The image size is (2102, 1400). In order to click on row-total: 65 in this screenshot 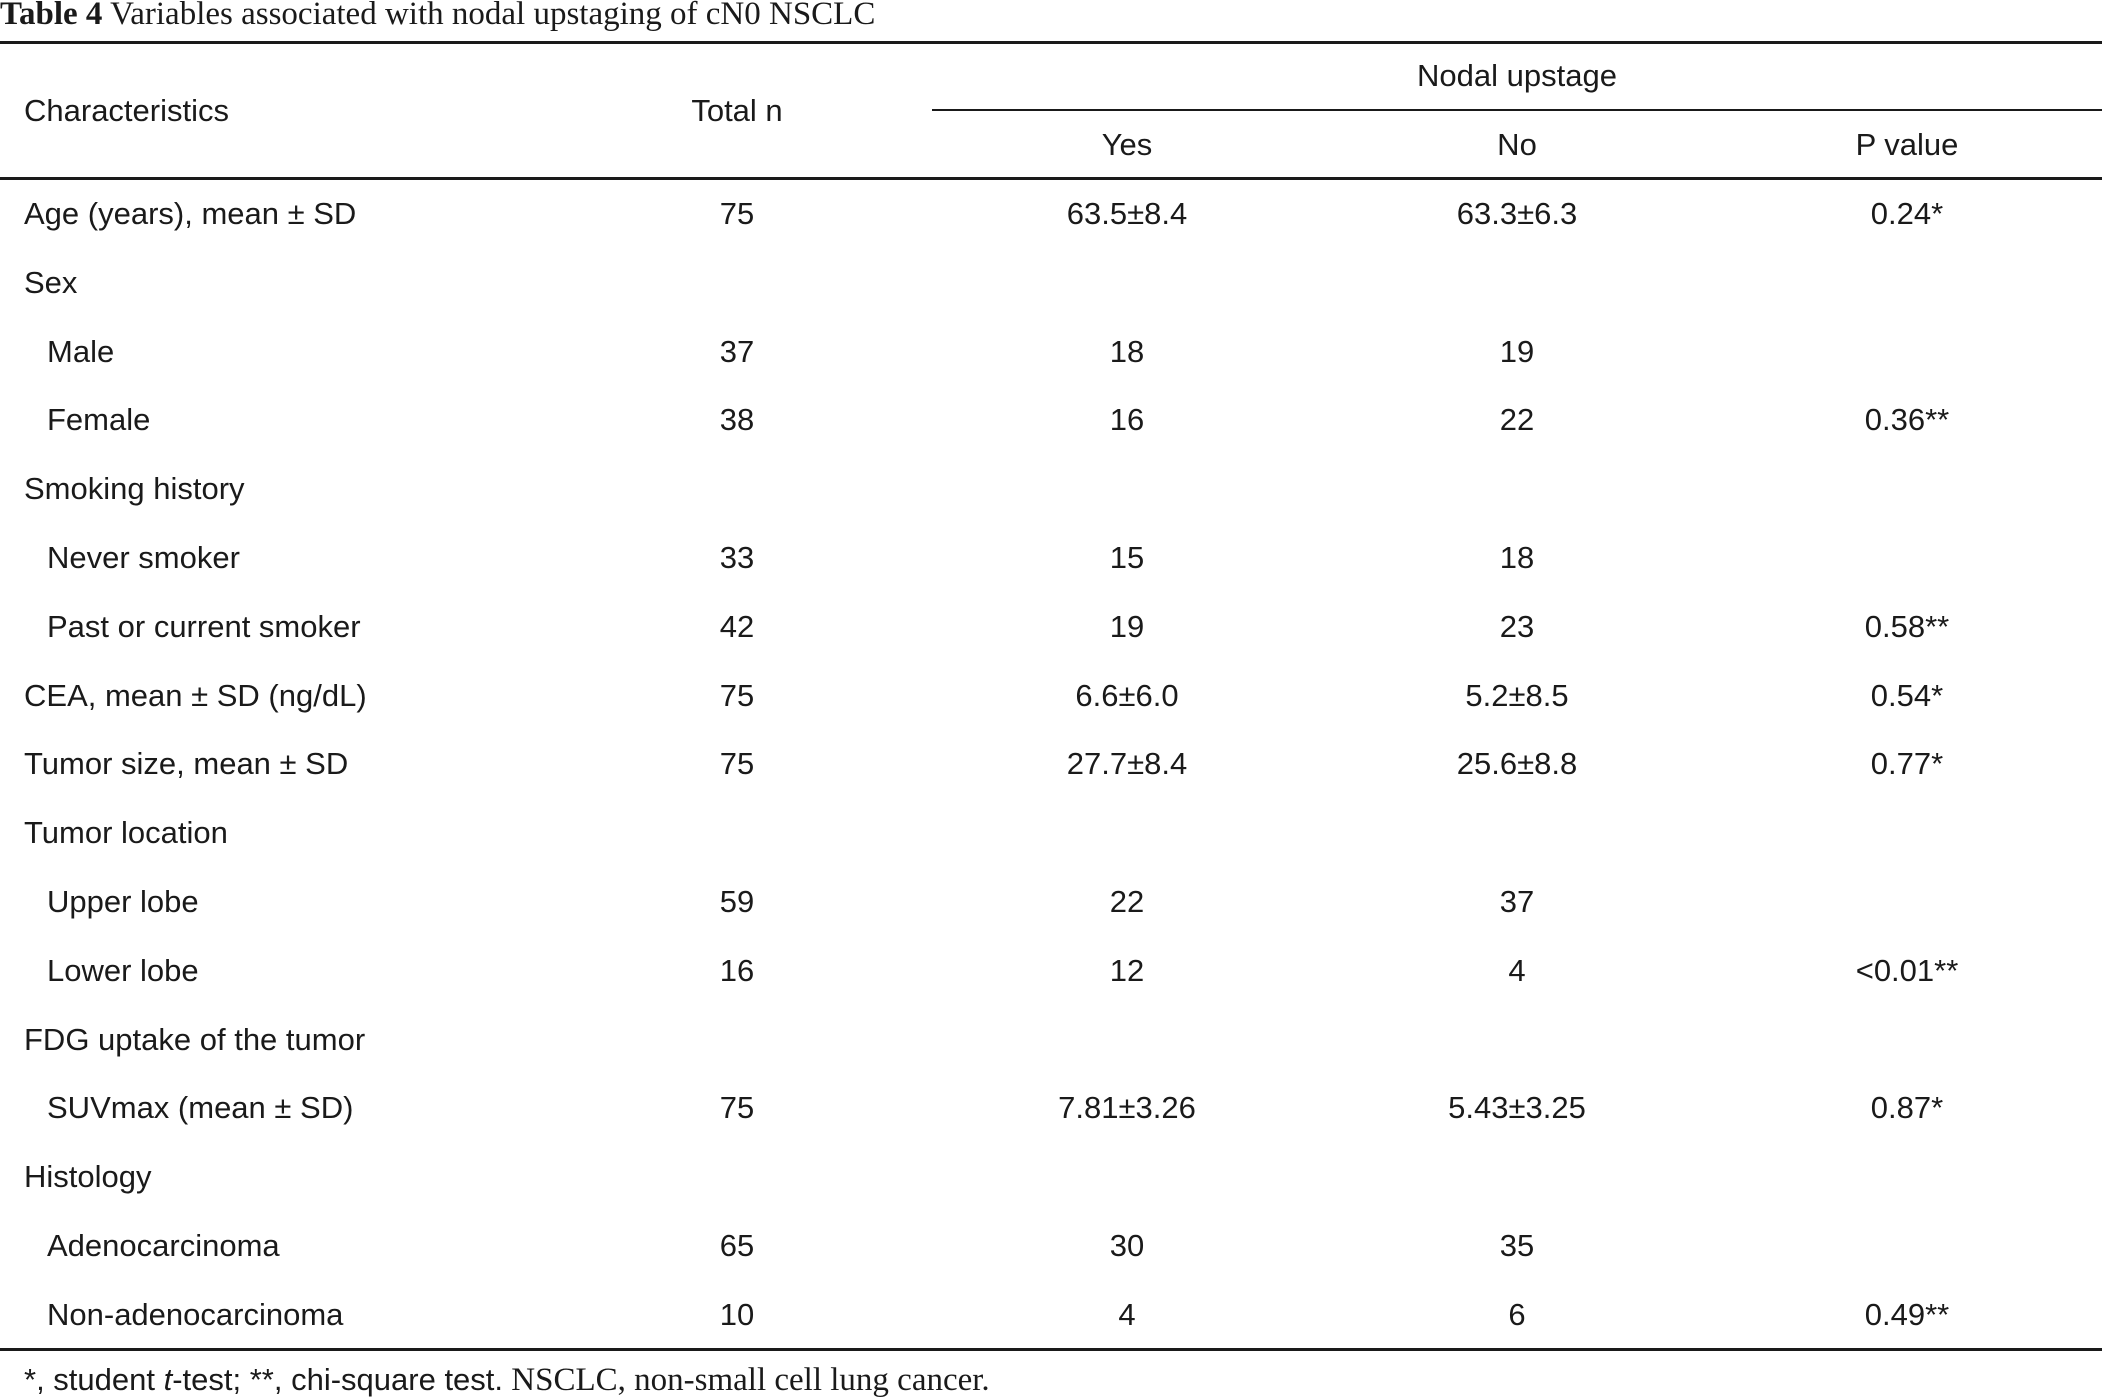, I will do `click(737, 1245)`.